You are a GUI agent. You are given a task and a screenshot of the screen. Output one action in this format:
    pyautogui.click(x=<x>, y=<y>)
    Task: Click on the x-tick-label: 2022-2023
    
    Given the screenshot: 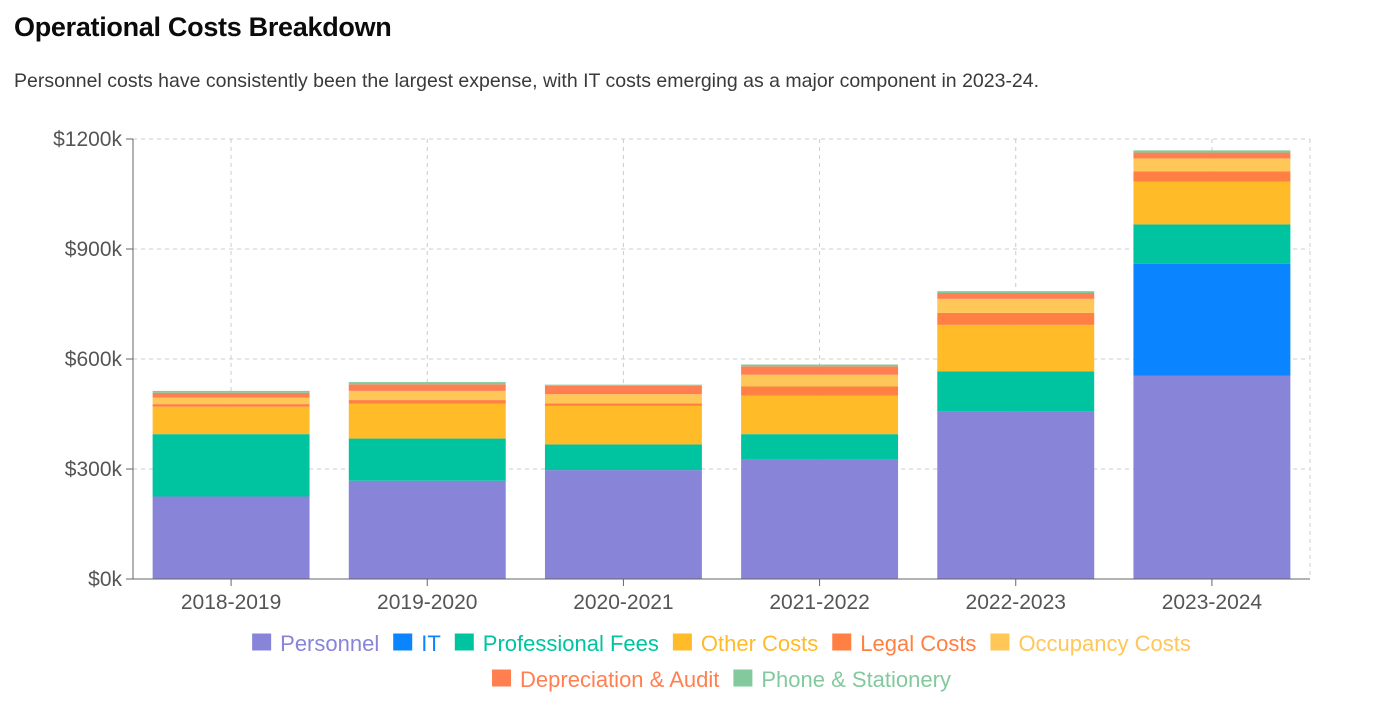 What is the action you would take?
    pyautogui.click(x=1016, y=602)
    